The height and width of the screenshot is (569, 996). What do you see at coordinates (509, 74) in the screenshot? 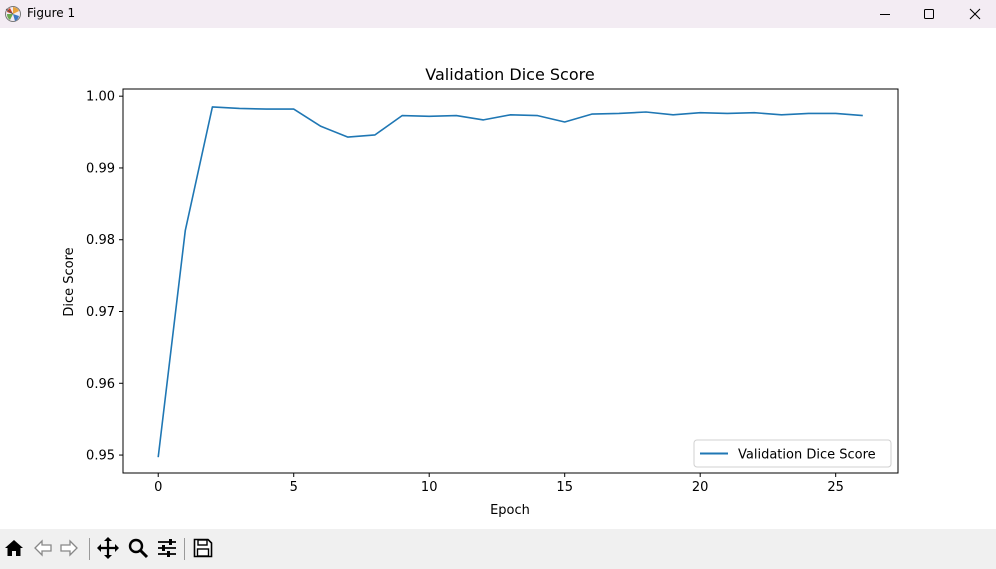
I see `chart-title: Validation Dice Score` at bounding box center [509, 74].